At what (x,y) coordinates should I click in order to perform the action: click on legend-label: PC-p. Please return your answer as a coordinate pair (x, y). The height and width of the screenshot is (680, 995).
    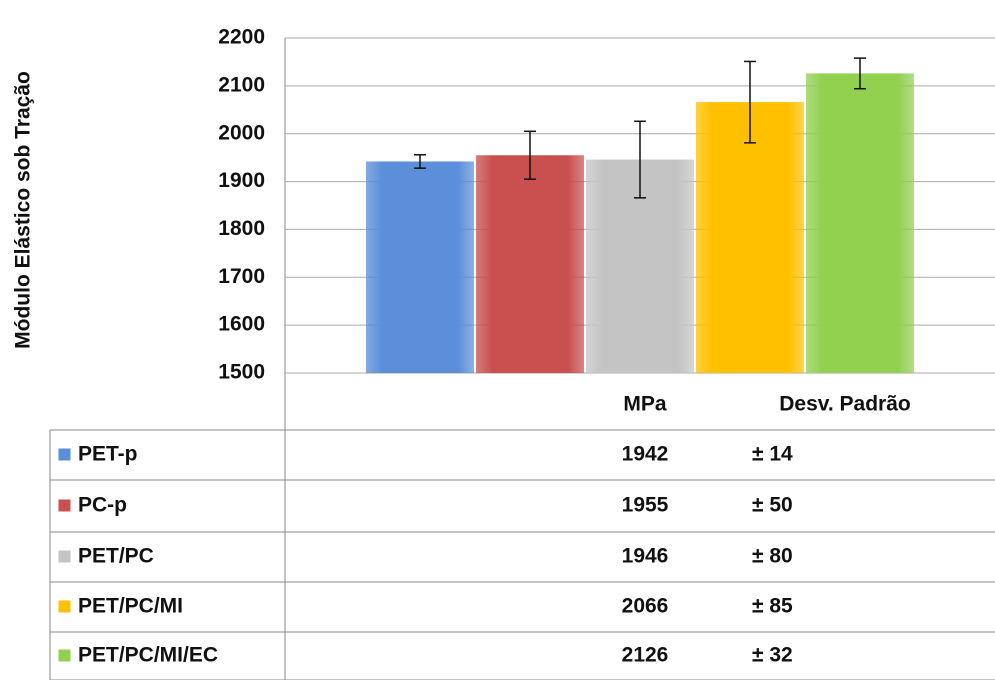
    Looking at the image, I should click on (102, 505).